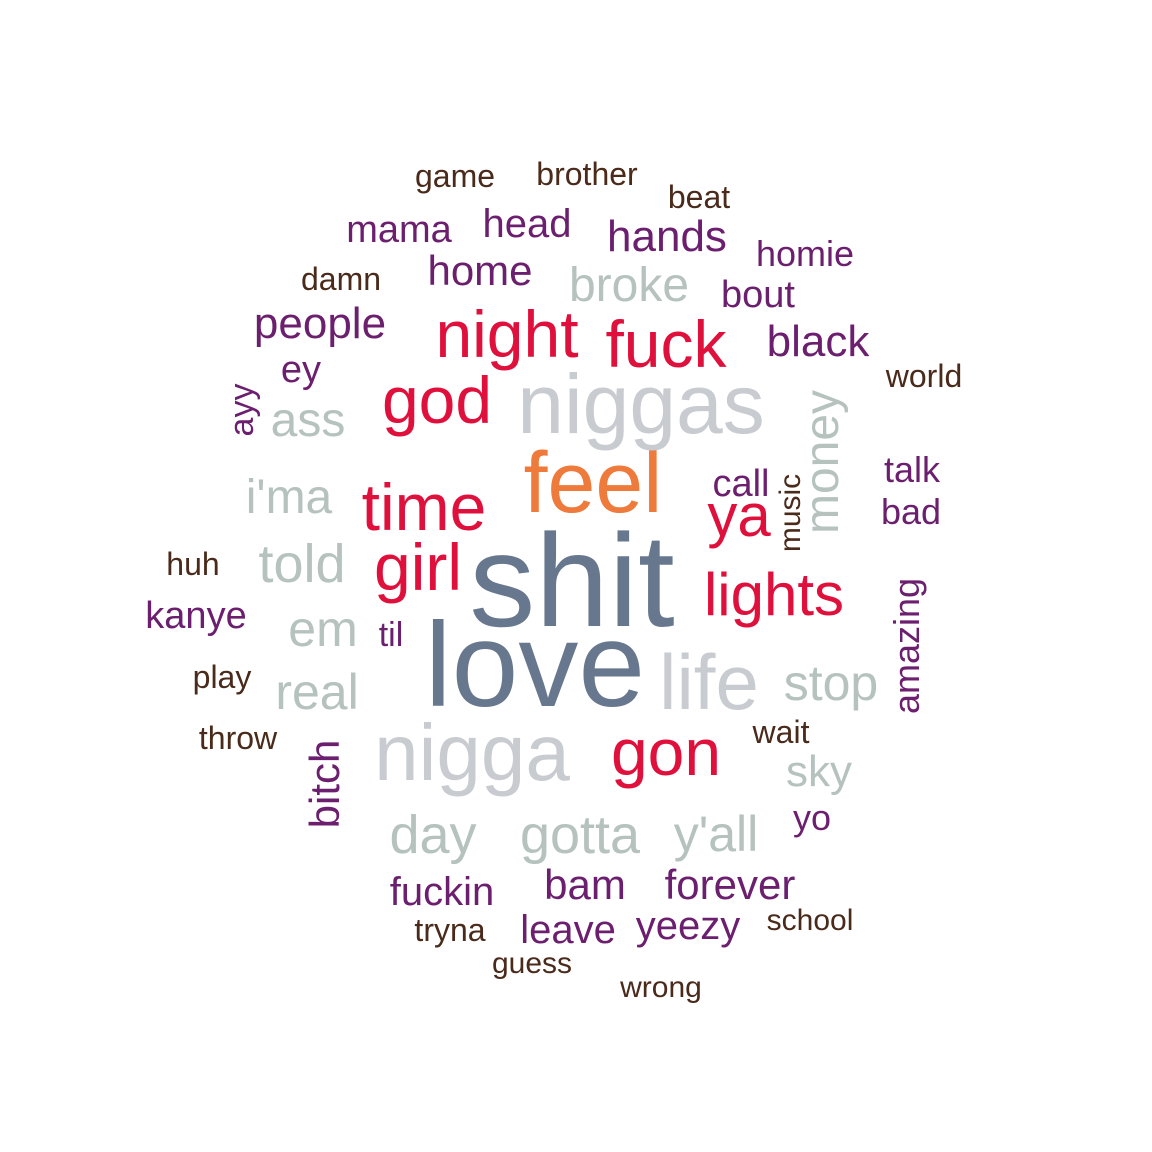  Describe the element at coordinates (819, 341) in the screenshot. I see `word-black: black` at that location.